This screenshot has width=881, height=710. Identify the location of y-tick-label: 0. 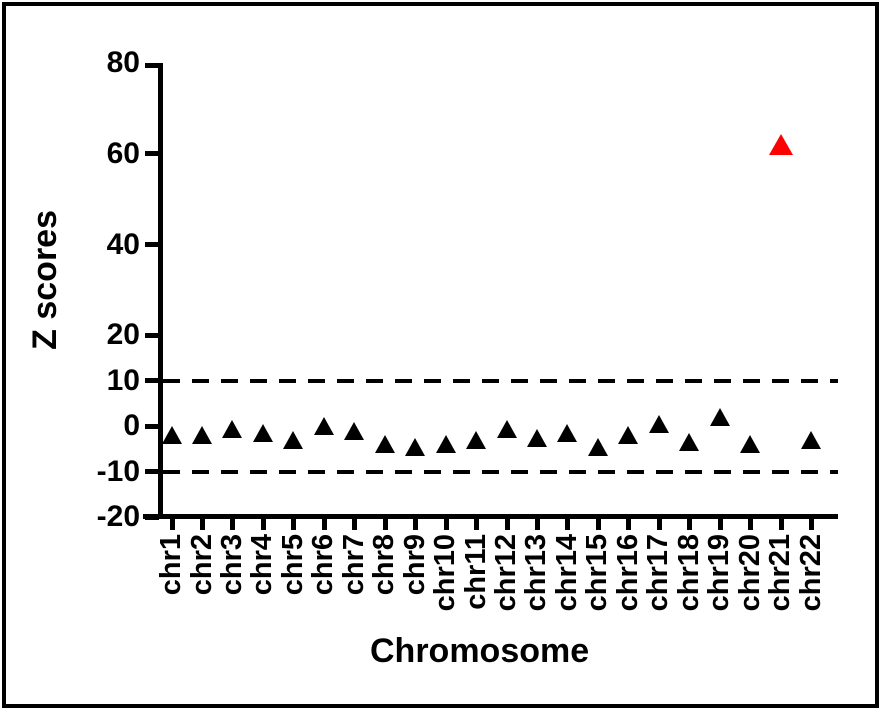
(131, 426).